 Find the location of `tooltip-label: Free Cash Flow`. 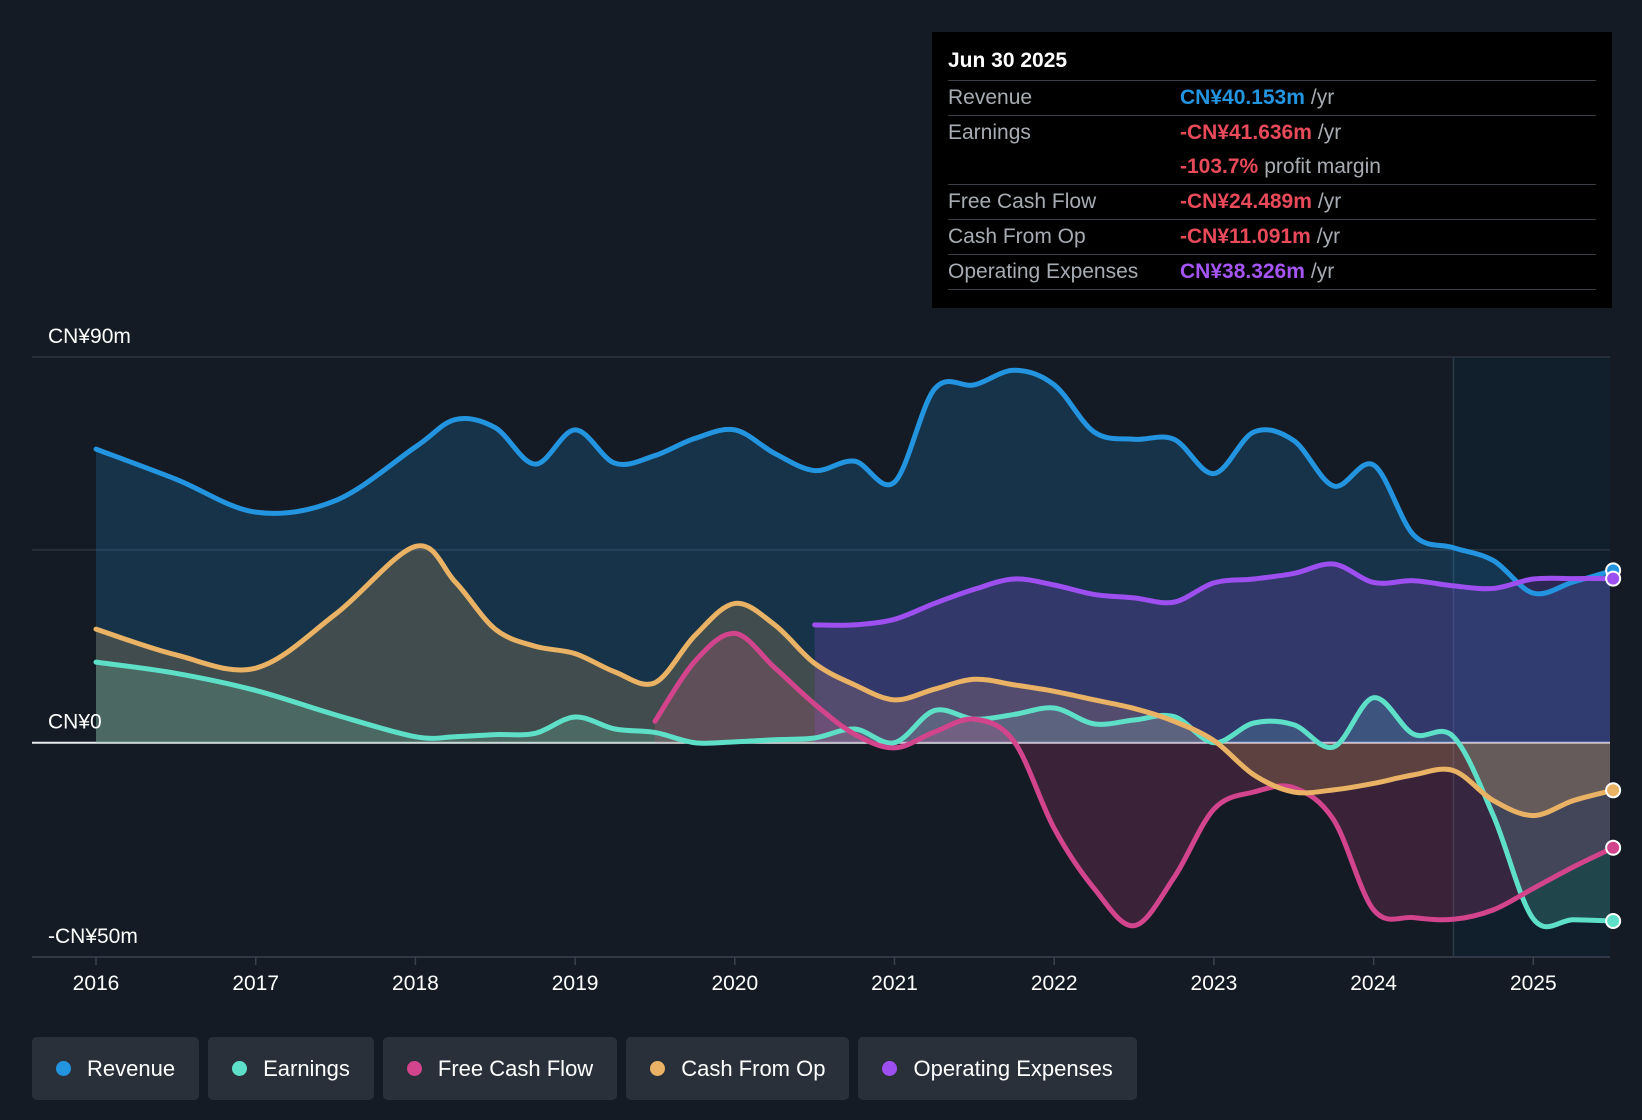

tooltip-label: Free Cash Flow is located at coordinates (1022, 201).